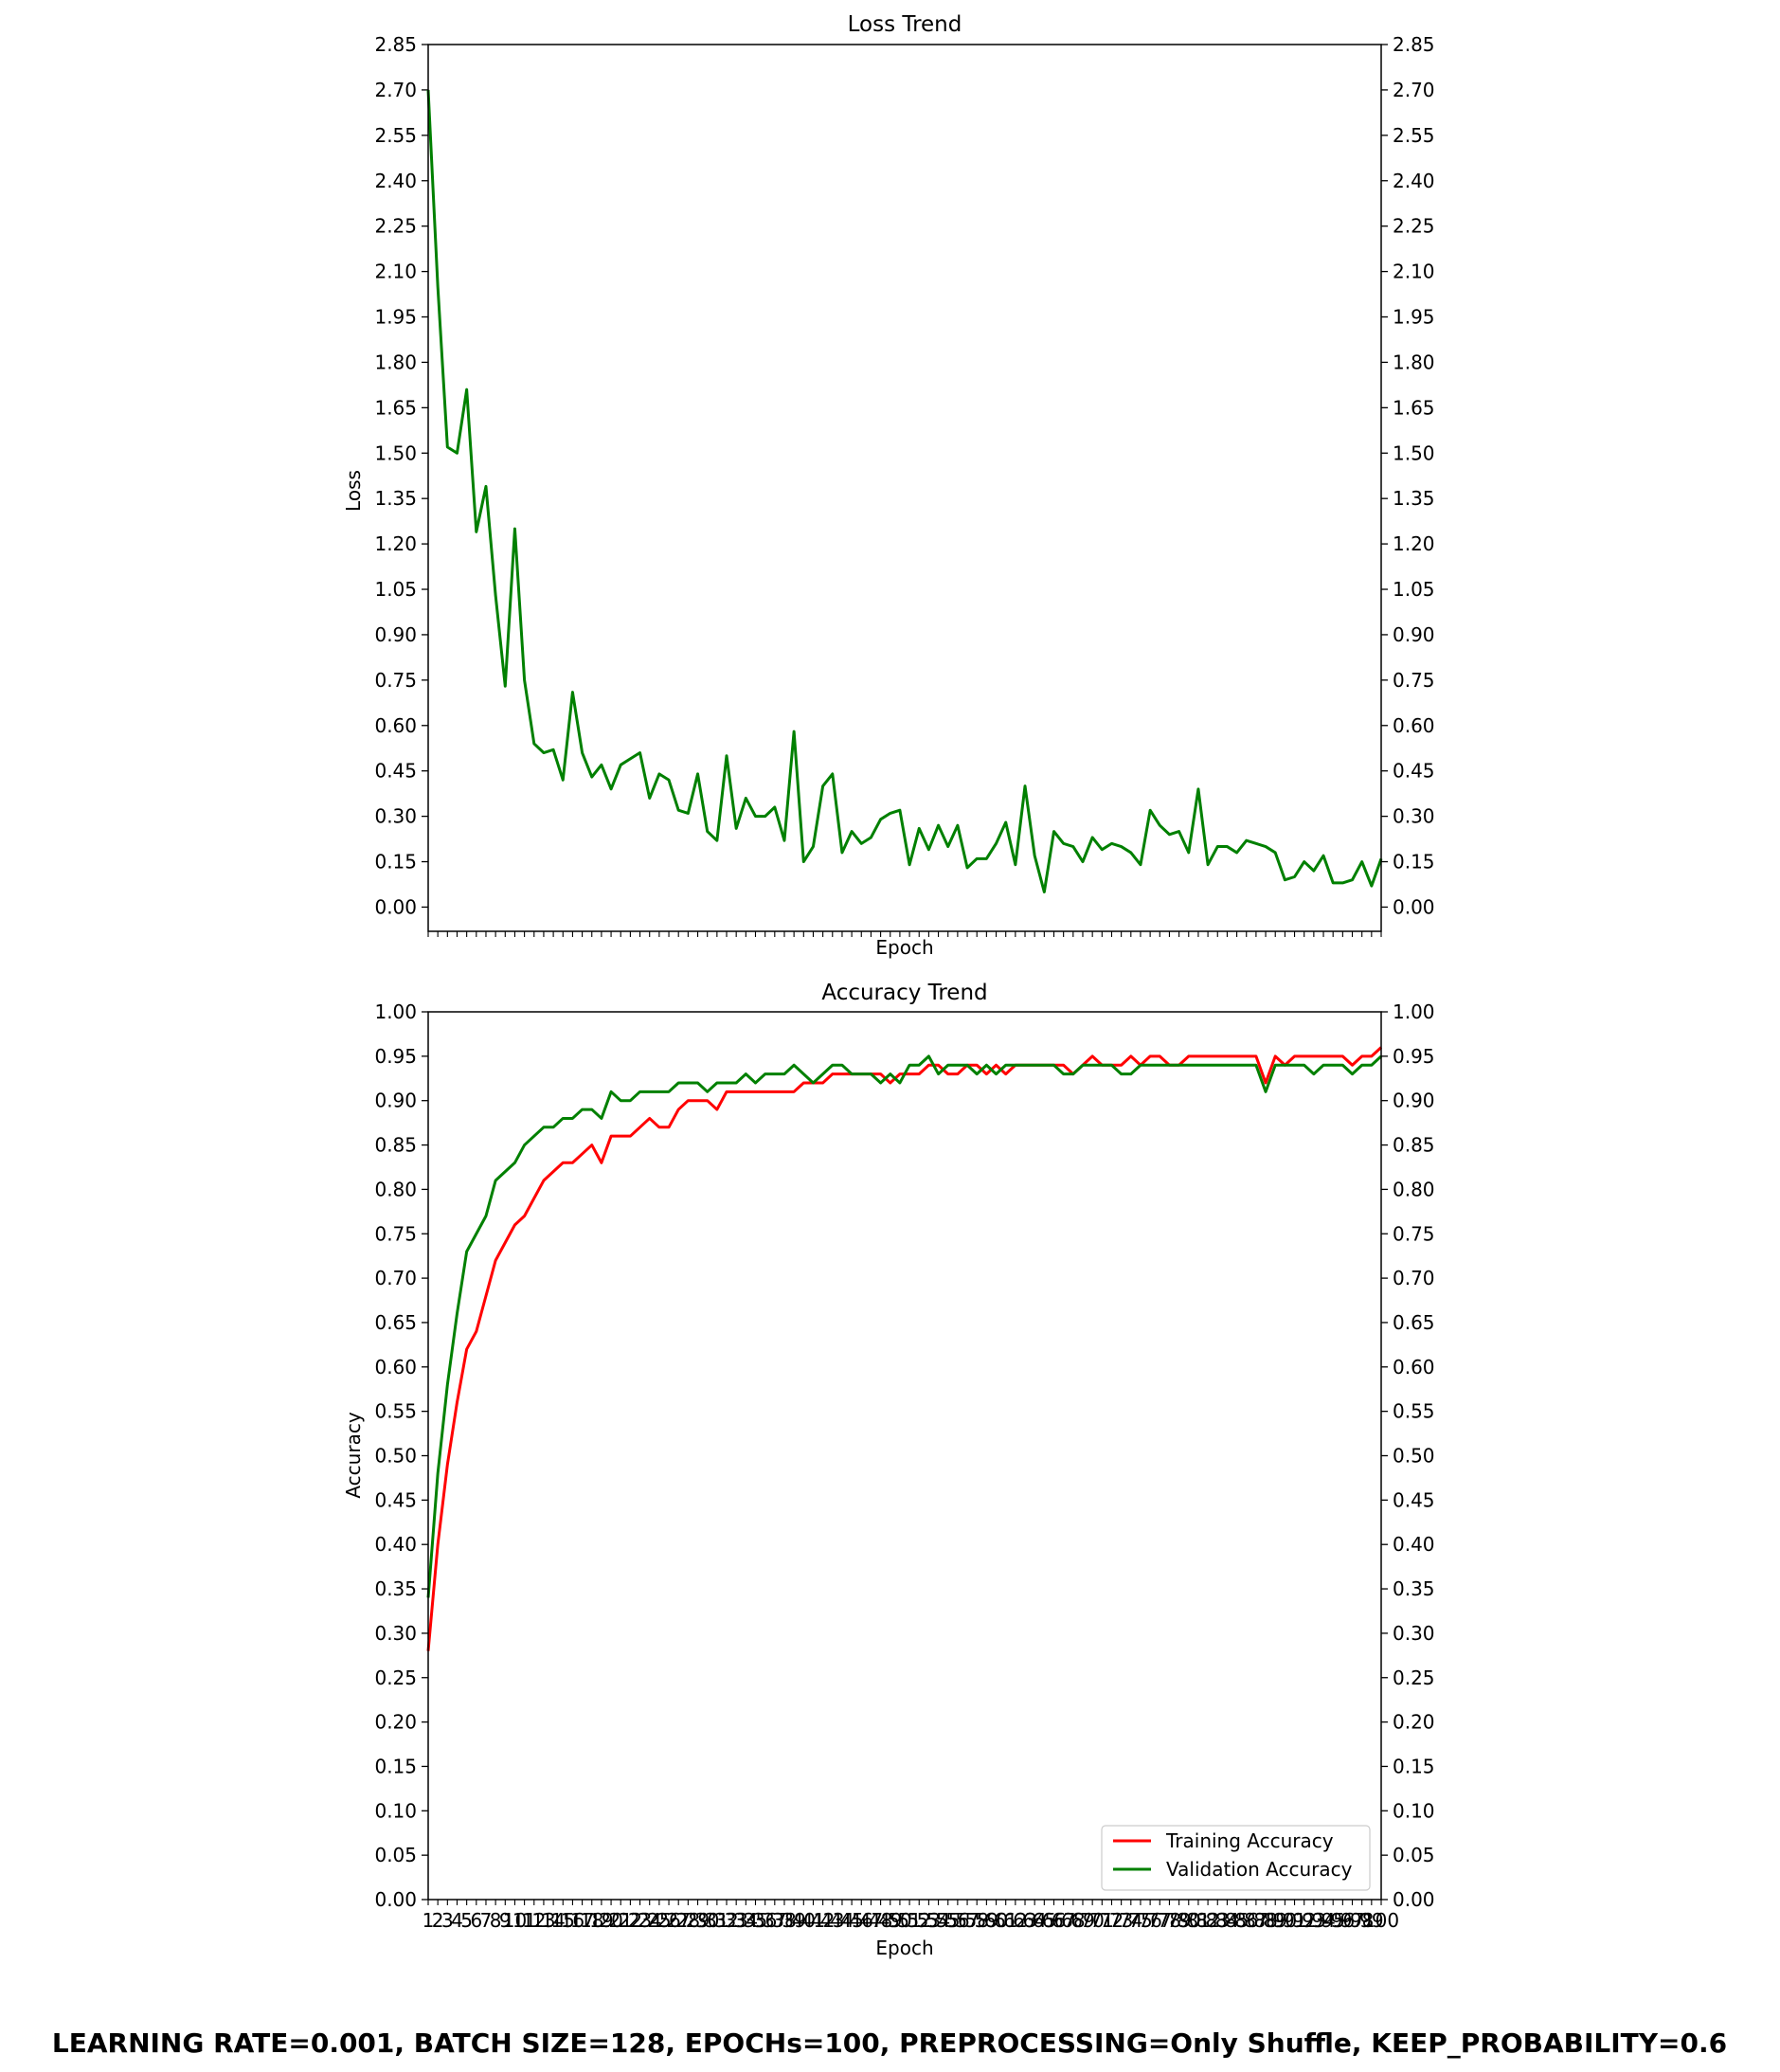  What do you see at coordinates (395, 181) in the screenshot?
I see `y-tick-label: 2.40` at bounding box center [395, 181].